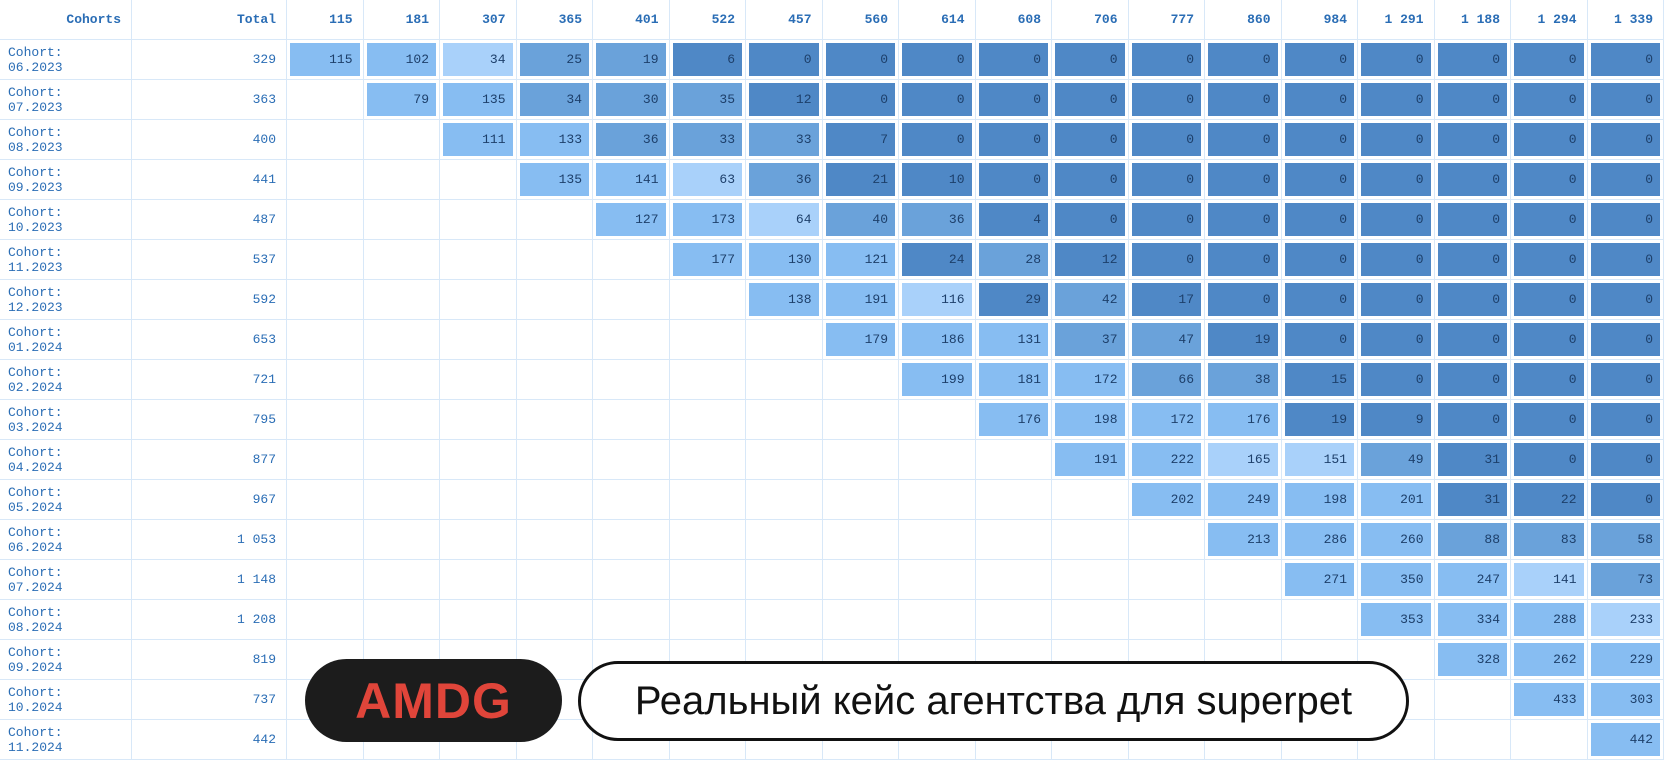 The image size is (1680, 767). What do you see at coordinates (1106, 419) in the screenshot?
I see `cell-value: 198` at bounding box center [1106, 419].